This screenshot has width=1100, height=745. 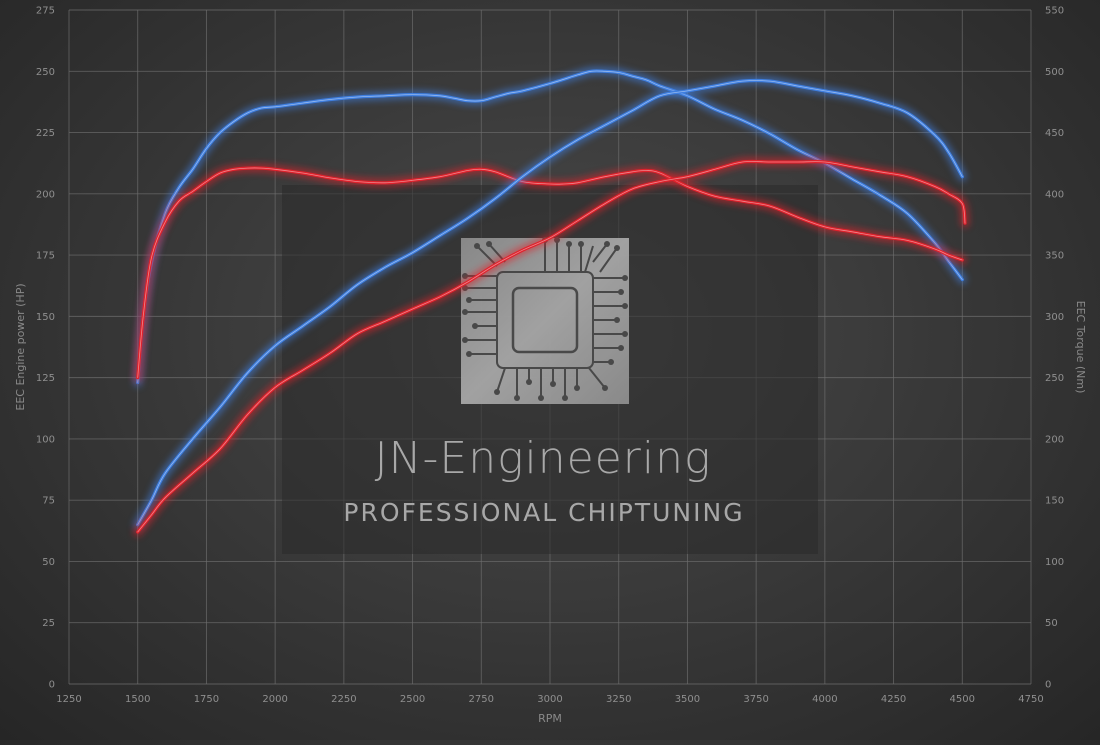 What do you see at coordinates (549, 699) in the screenshot?
I see `x-tick-label: 3000` at bounding box center [549, 699].